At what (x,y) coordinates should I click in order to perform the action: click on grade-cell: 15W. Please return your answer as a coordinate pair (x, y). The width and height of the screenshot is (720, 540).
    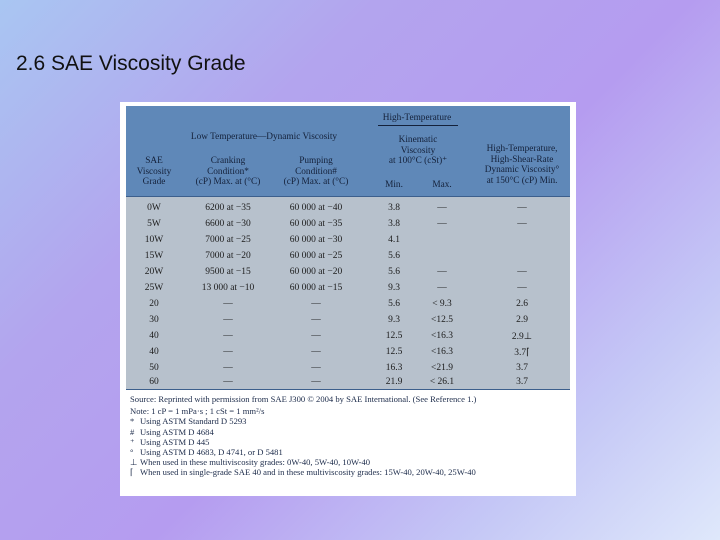
    Looking at the image, I should click on (154, 256).